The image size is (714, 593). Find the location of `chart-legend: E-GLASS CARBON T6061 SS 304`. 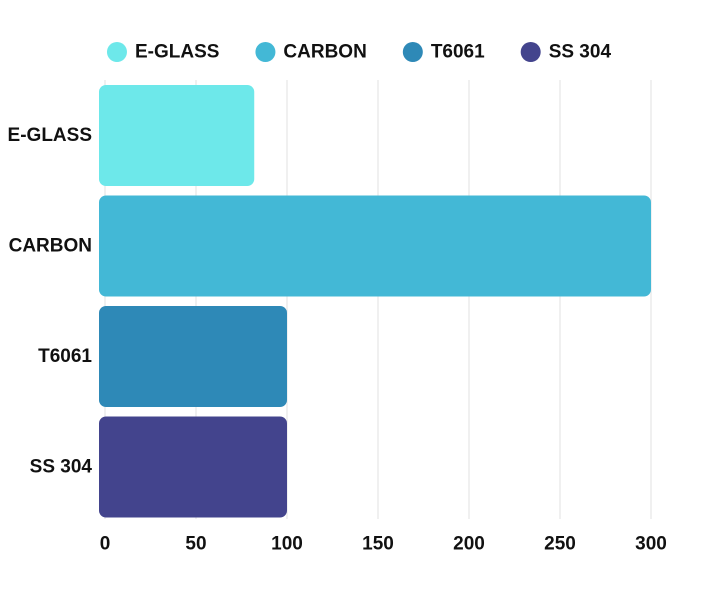

chart-legend: E-GLASS CARBON T6061 SS 304 is located at coordinates (359, 52).